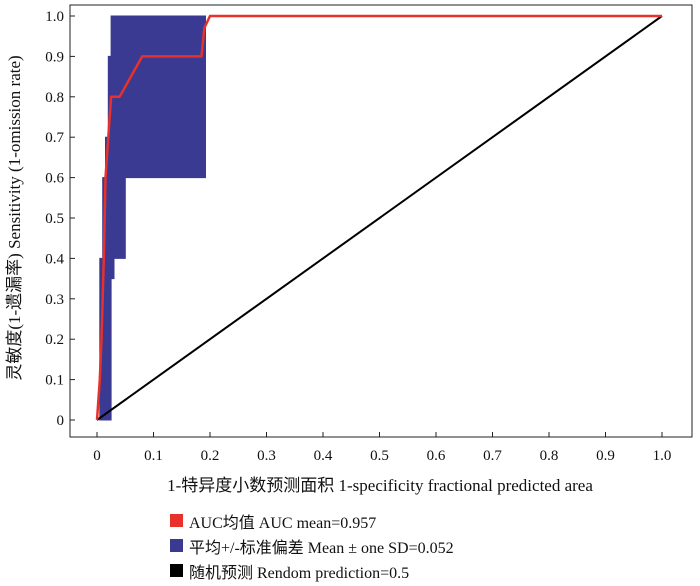  I want to click on legend-item-auc: AUC均值 AUC mean=0.957, so click(312, 520).